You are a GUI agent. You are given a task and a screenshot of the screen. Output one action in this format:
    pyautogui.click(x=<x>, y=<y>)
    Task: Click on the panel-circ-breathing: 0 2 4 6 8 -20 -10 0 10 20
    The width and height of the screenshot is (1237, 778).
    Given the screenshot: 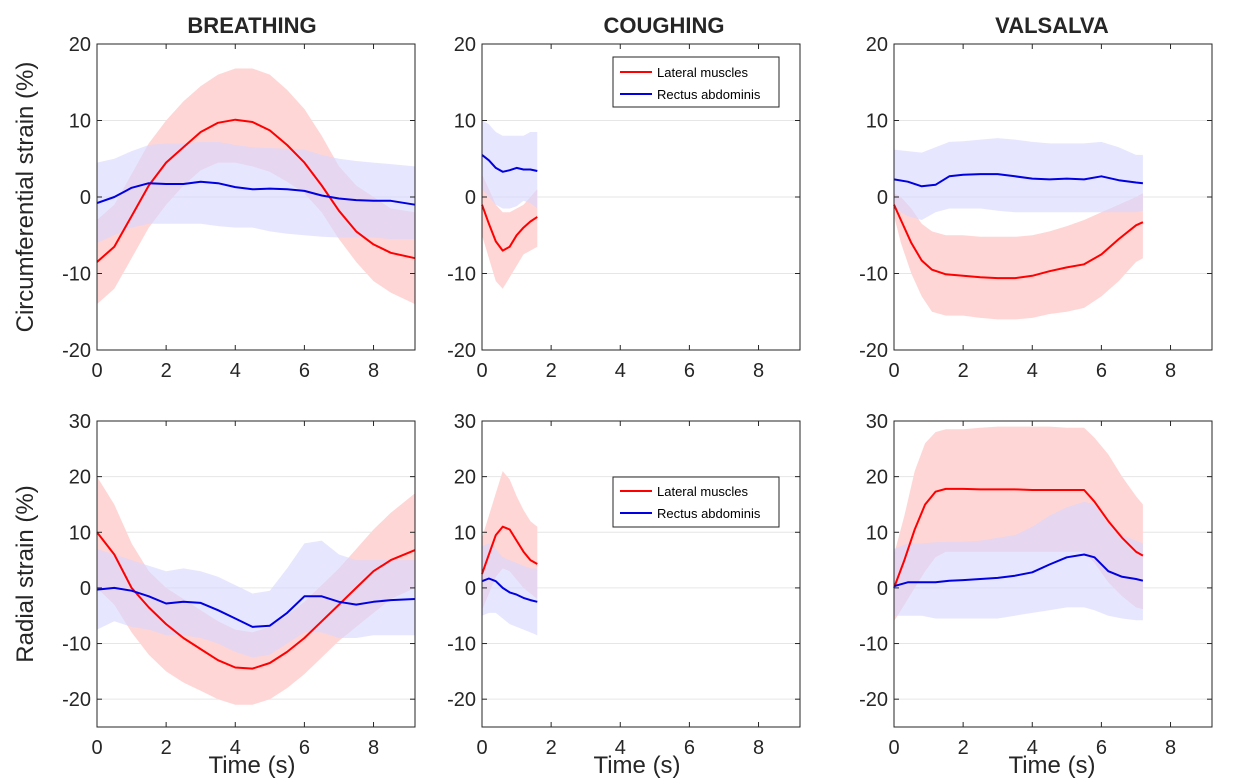 What is the action you would take?
    pyautogui.click(x=239, y=208)
    